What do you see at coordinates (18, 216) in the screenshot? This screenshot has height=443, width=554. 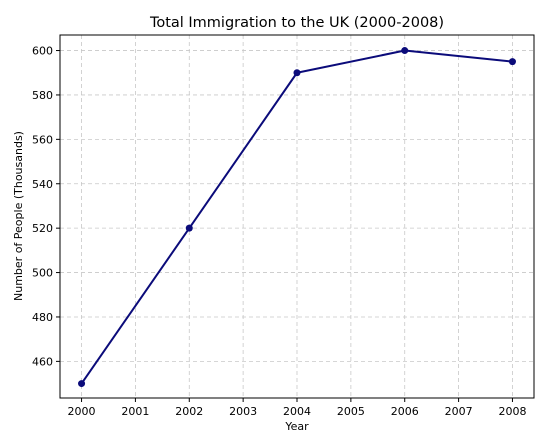 I see `y-axis-label: Number of People (Thousands)` at bounding box center [18, 216].